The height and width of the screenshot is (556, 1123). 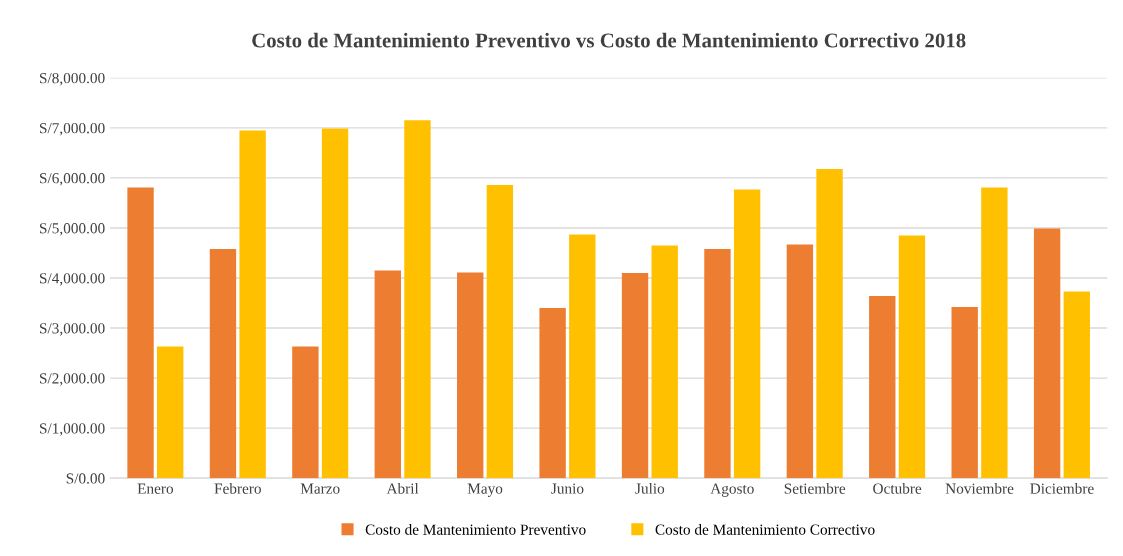 I want to click on x-tick-label: Julio, so click(x=650, y=488).